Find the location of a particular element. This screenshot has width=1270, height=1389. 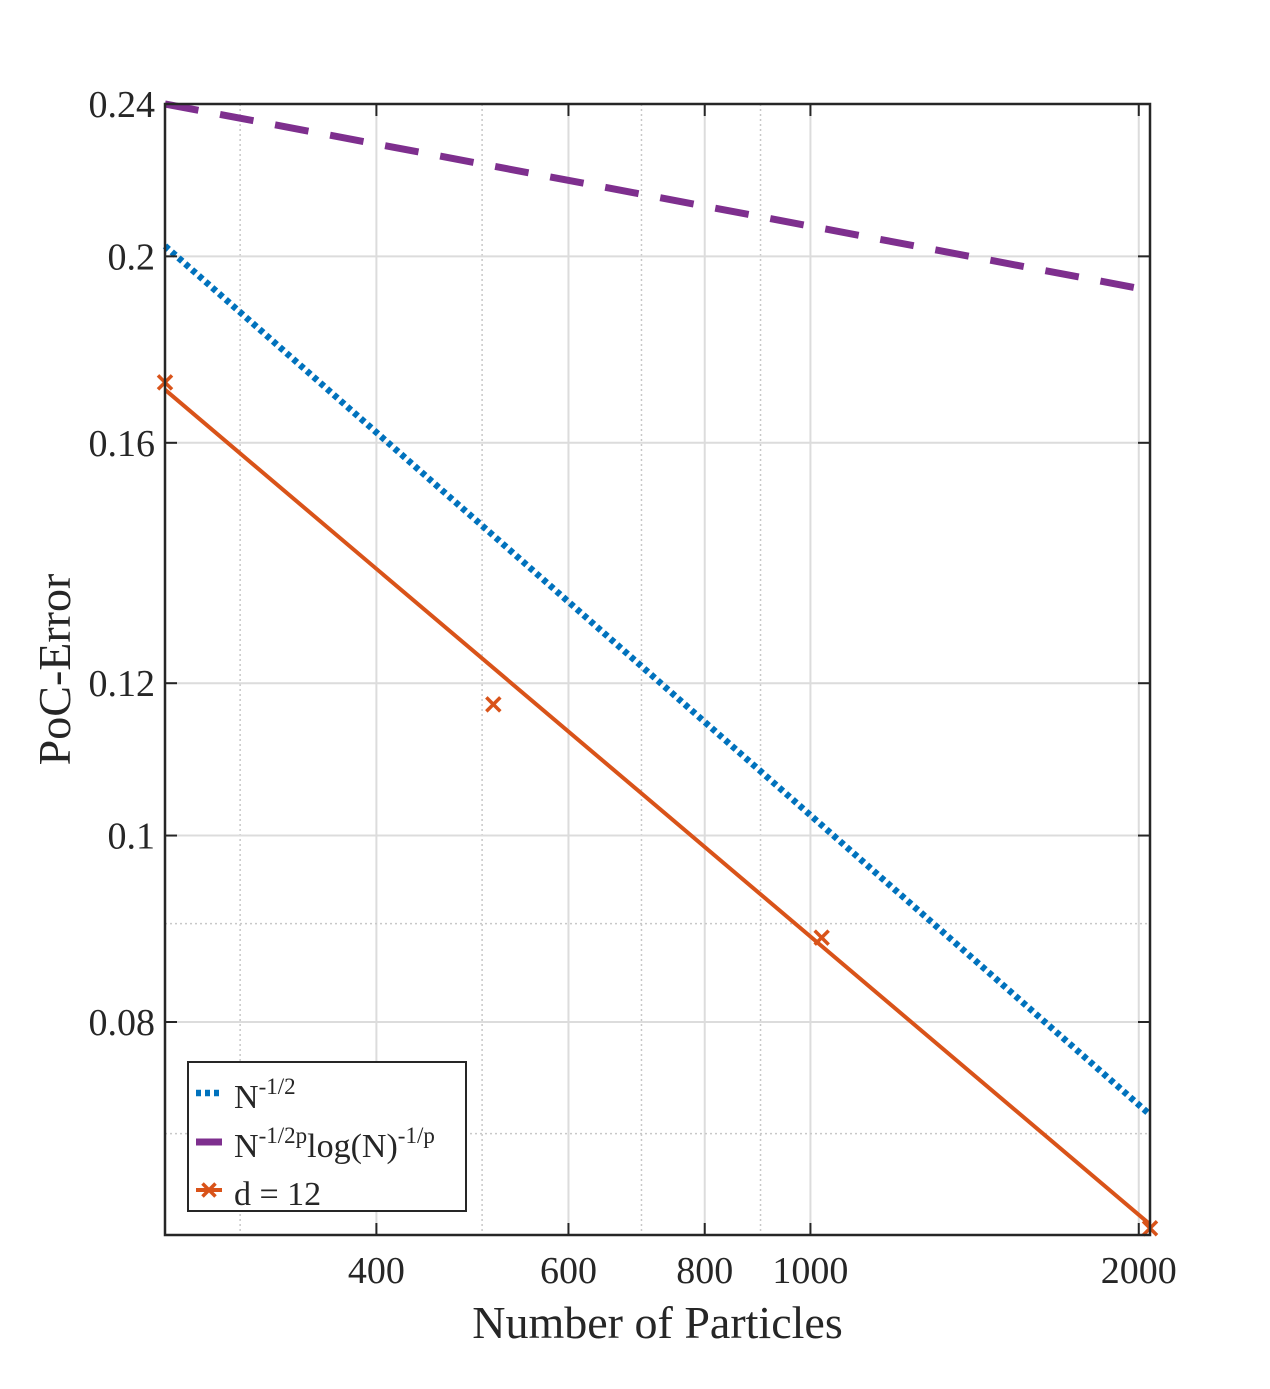

x-tick-label: 600 is located at coordinates (568, 1271).